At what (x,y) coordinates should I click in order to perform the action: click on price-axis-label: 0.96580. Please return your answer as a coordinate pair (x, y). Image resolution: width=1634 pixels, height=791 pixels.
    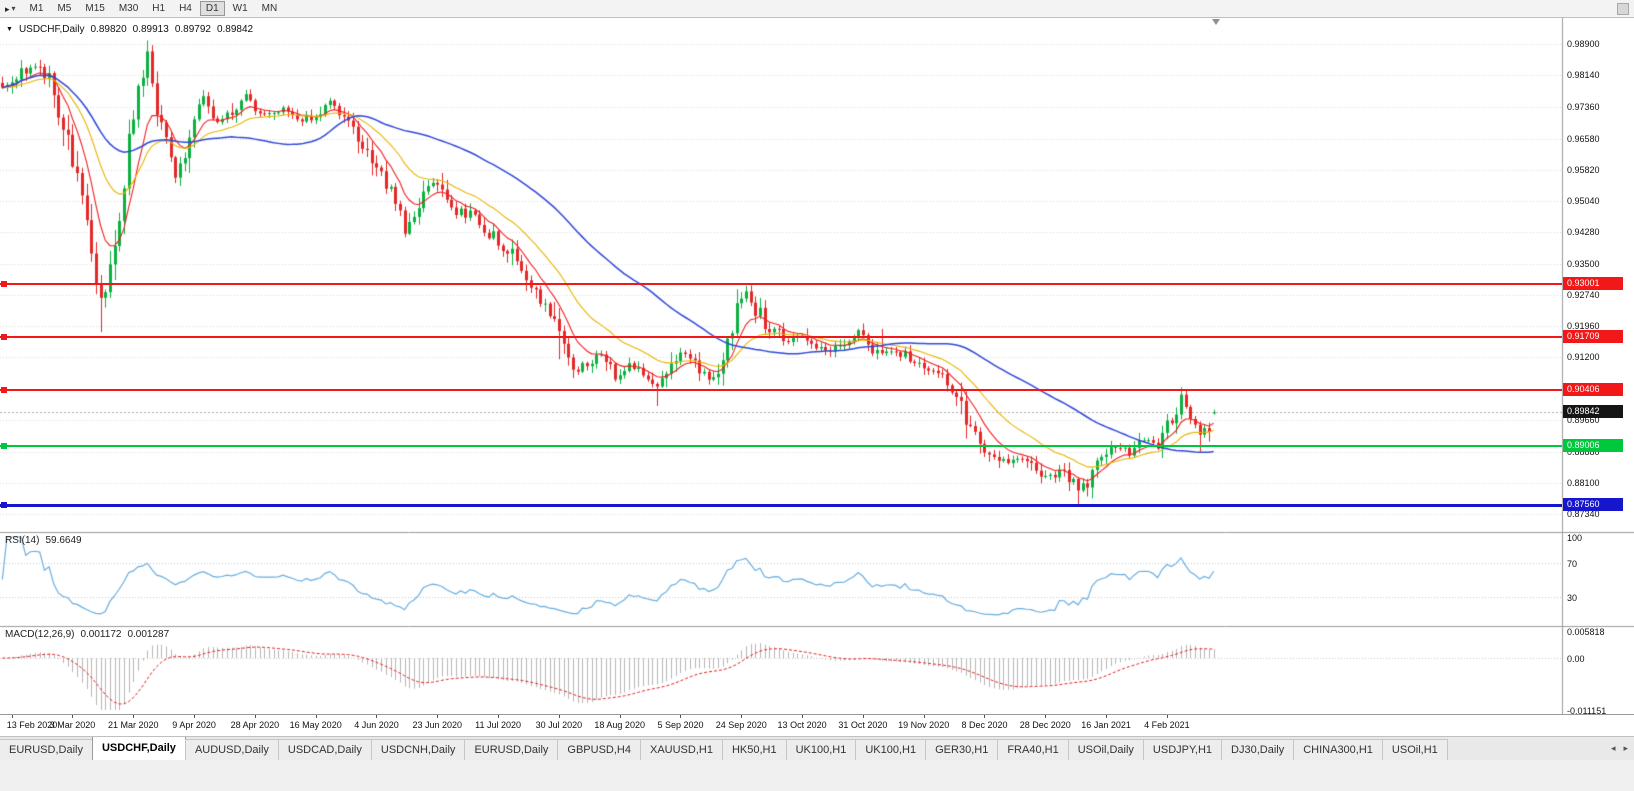
    Looking at the image, I should click on (1583, 138).